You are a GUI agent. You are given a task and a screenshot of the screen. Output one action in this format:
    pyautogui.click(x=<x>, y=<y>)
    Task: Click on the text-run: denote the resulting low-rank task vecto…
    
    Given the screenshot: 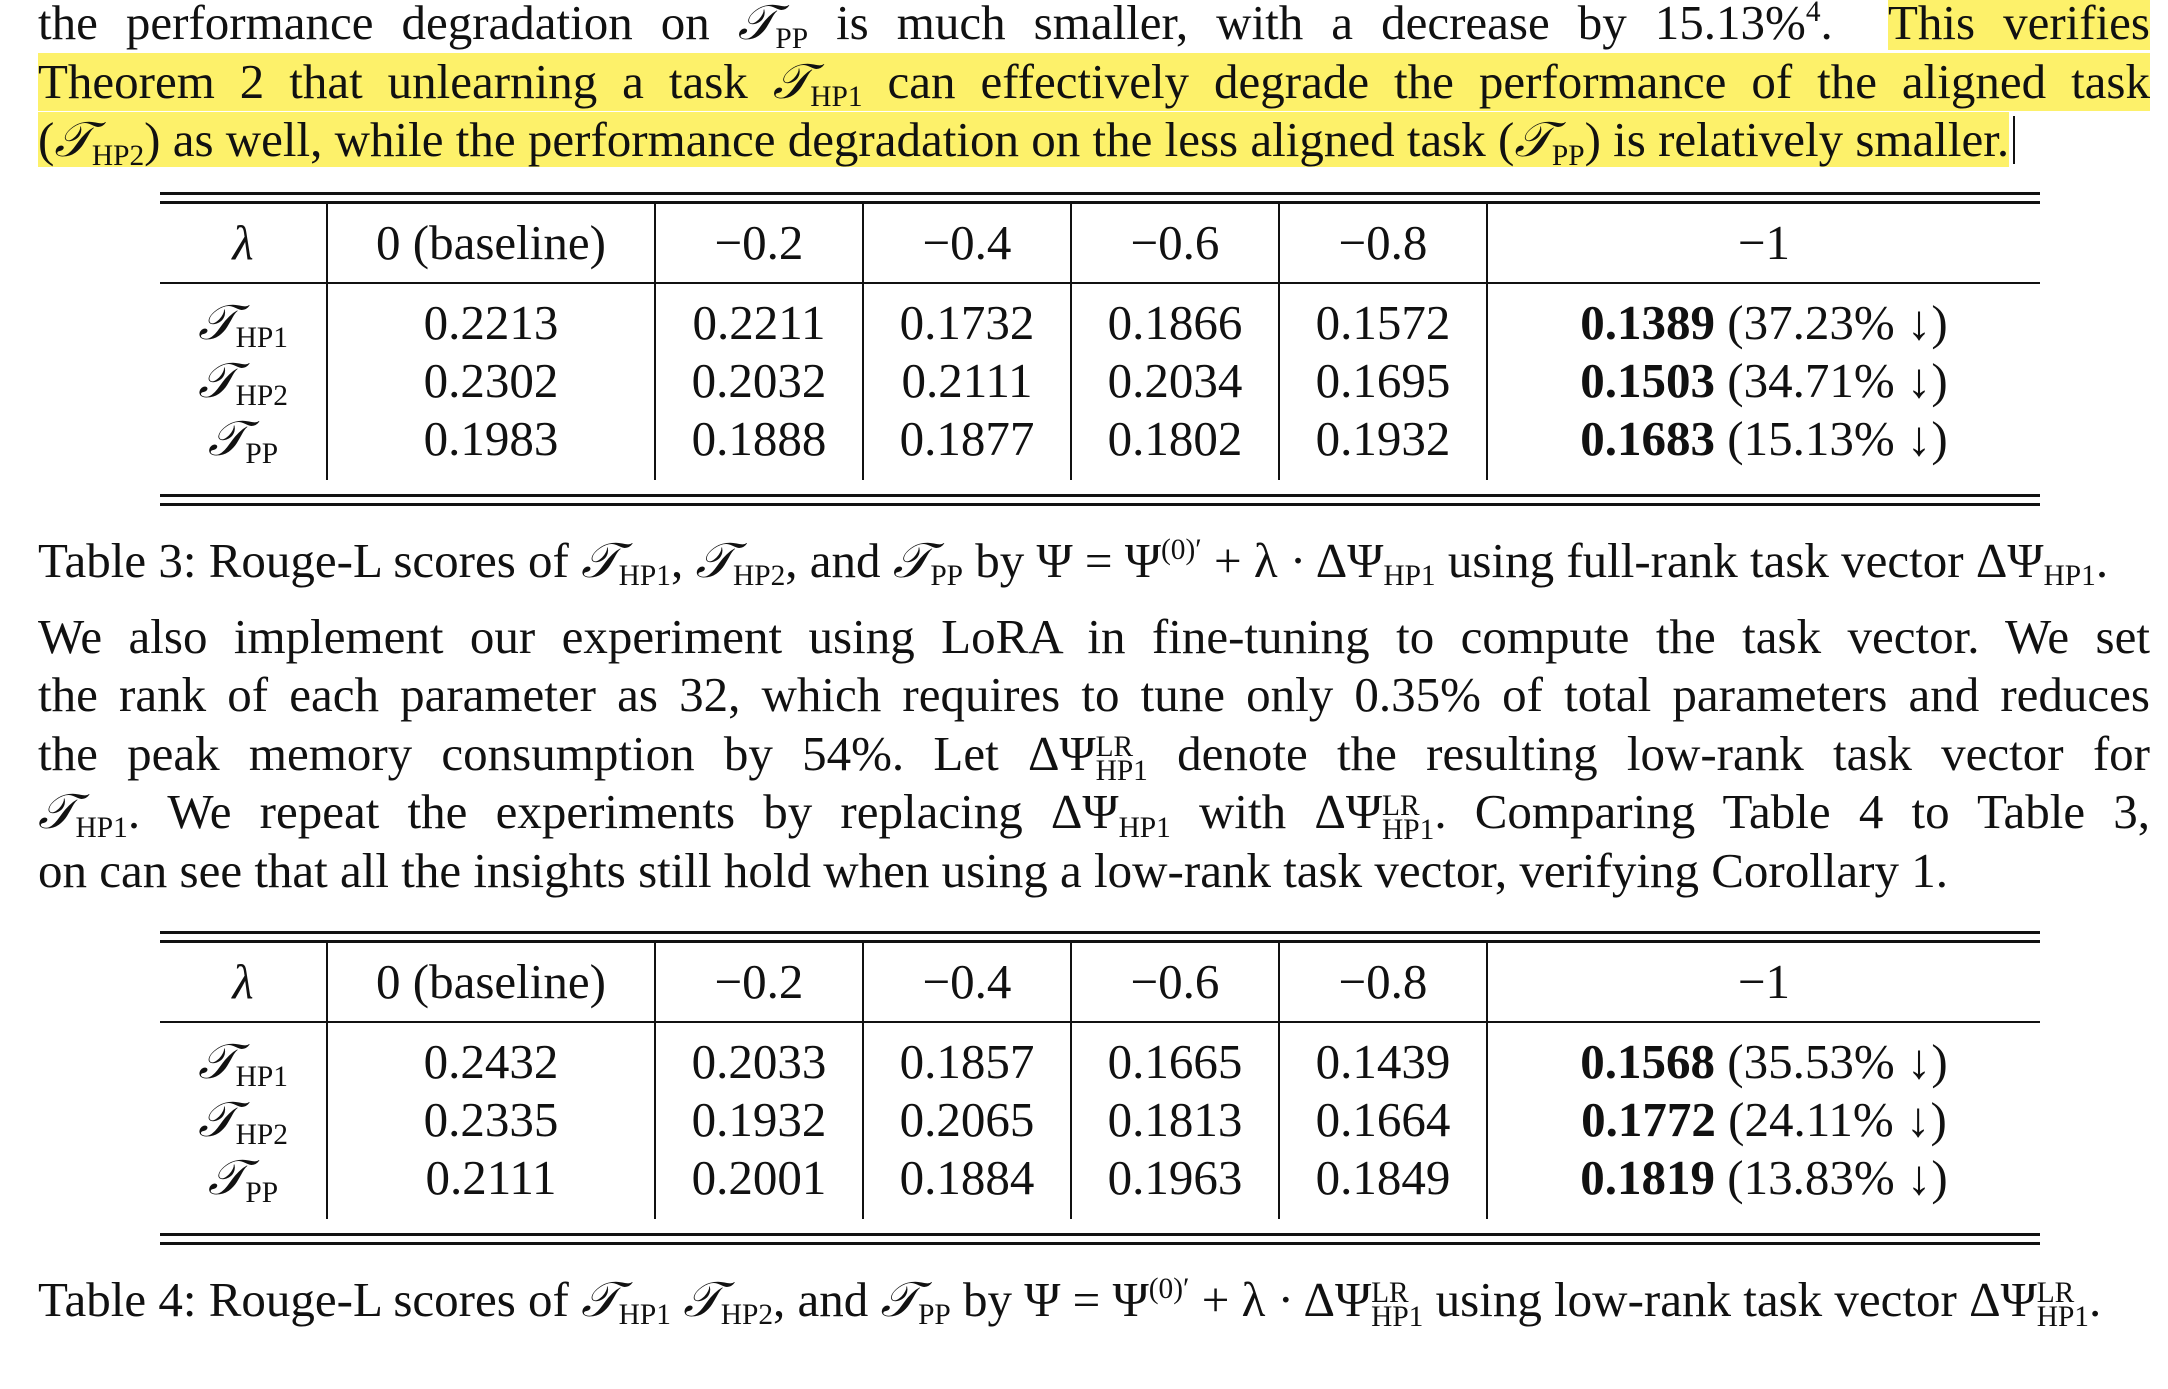 What is the action you would take?
    pyautogui.click(x=1648, y=753)
    